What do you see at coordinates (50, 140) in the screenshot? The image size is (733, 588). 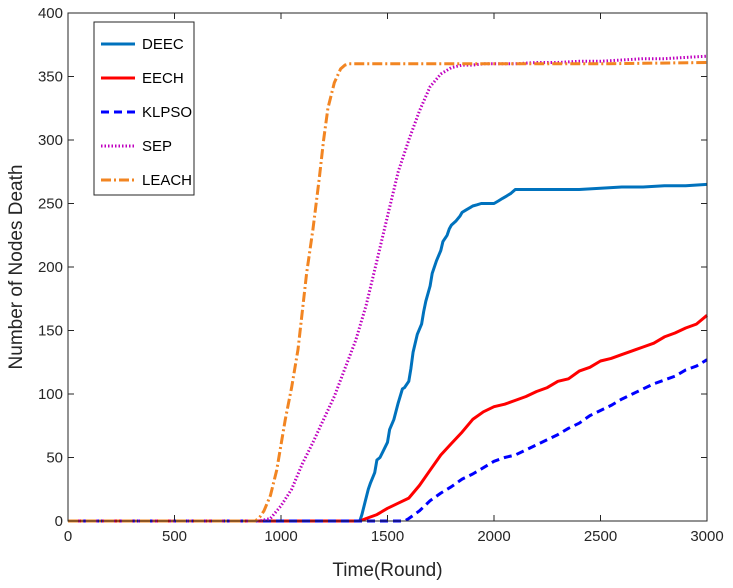 I see `y-tick-label: 300` at bounding box center [50, 140].